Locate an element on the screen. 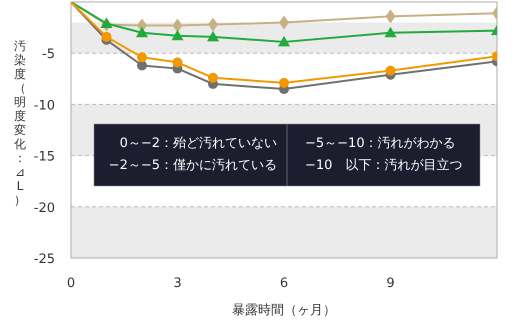  y-tick-label: -15 is located at coordinates (44, 157).